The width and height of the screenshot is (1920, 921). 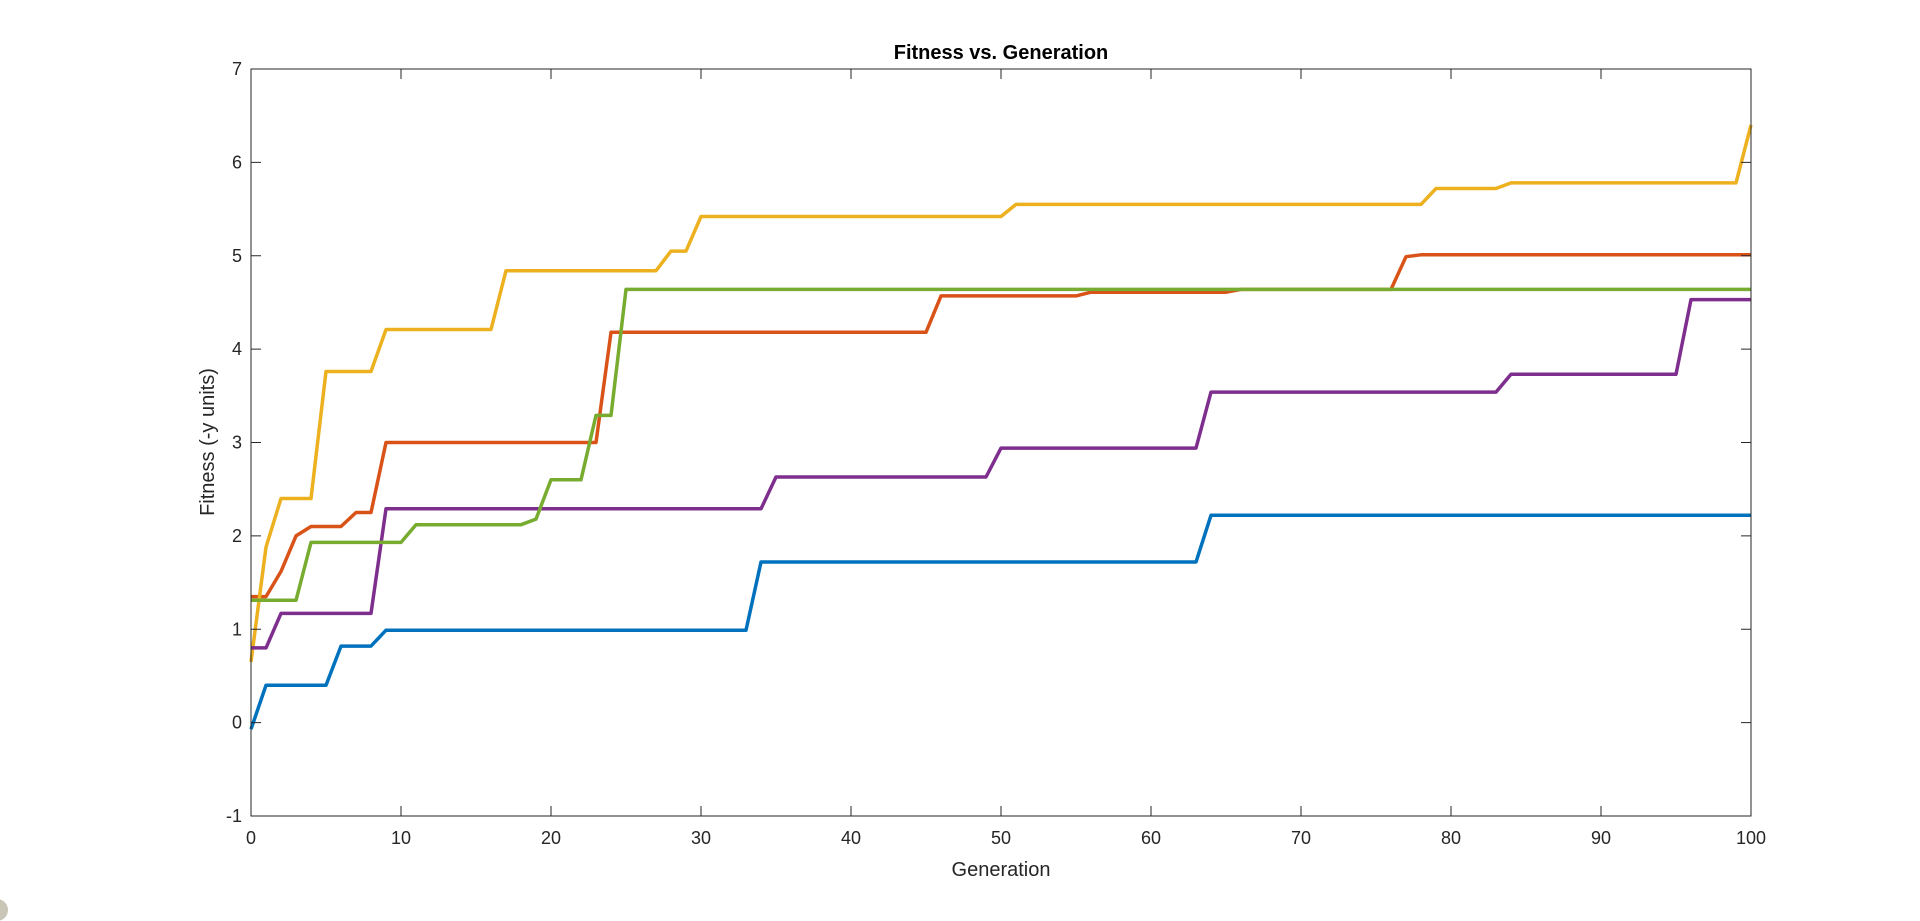 I want to click on y-tick-label: 7, so click(x=237, y=69).